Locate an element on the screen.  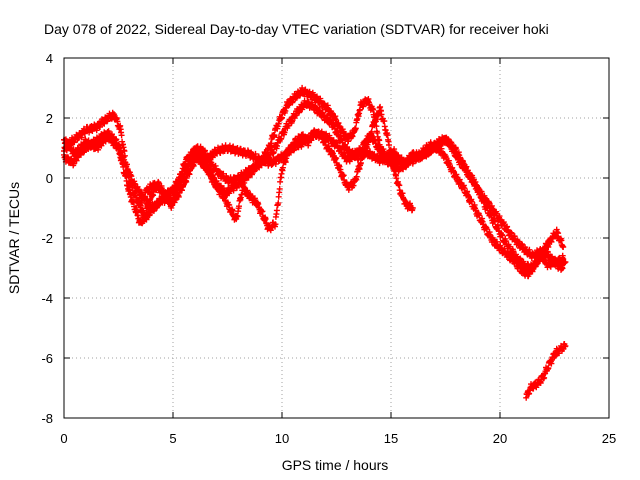
y-tick-label: 4 is located at coordinates (49, 58).